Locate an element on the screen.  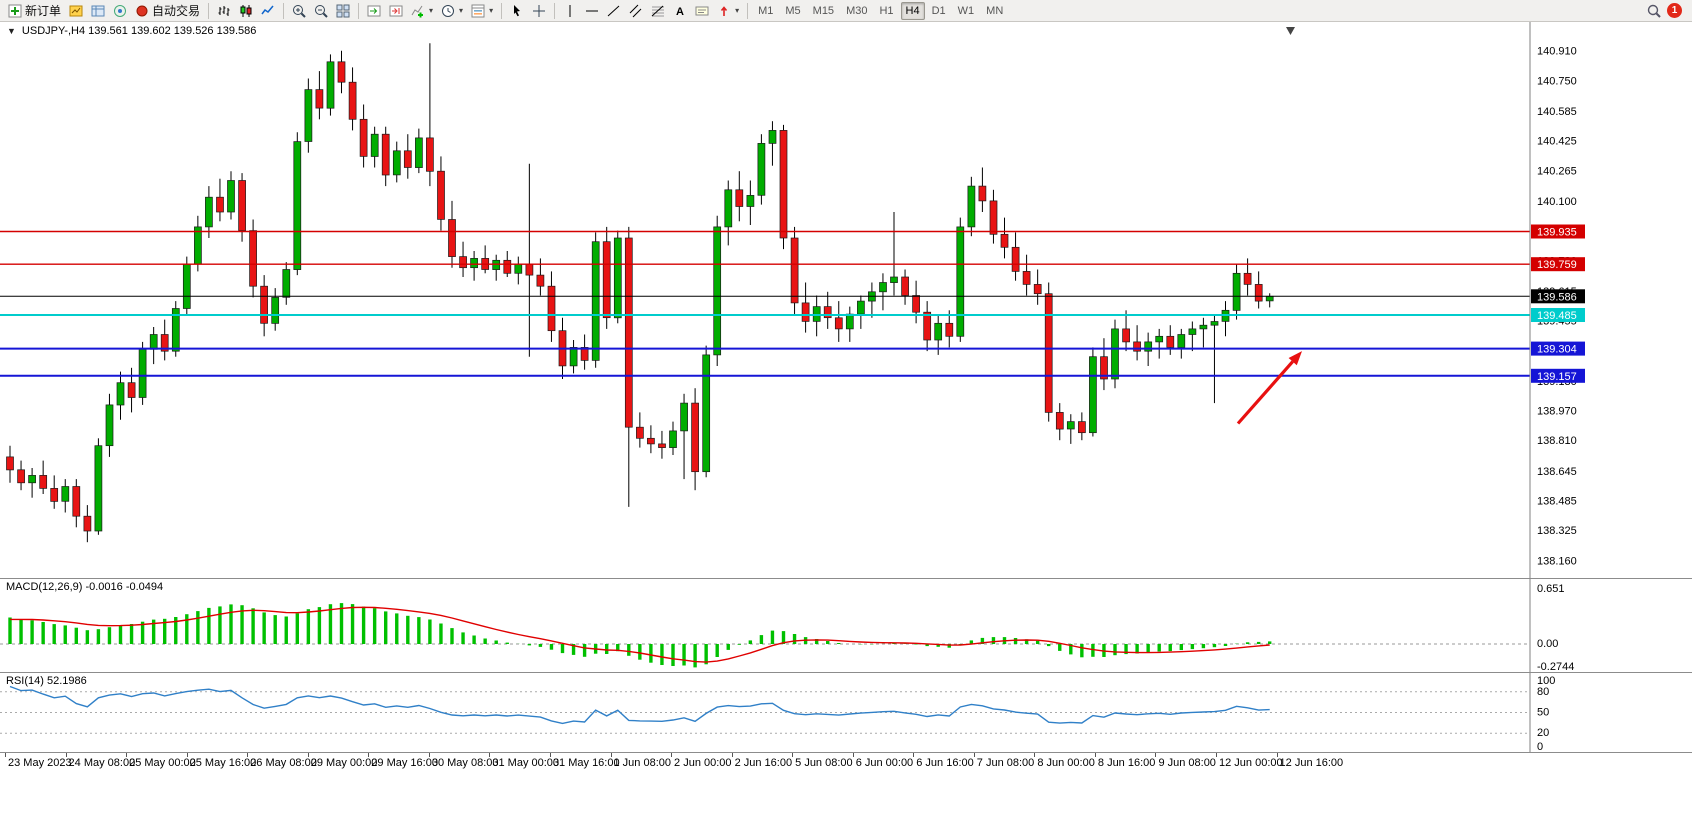
vertical-line-button is located at coordinates (570, 11).